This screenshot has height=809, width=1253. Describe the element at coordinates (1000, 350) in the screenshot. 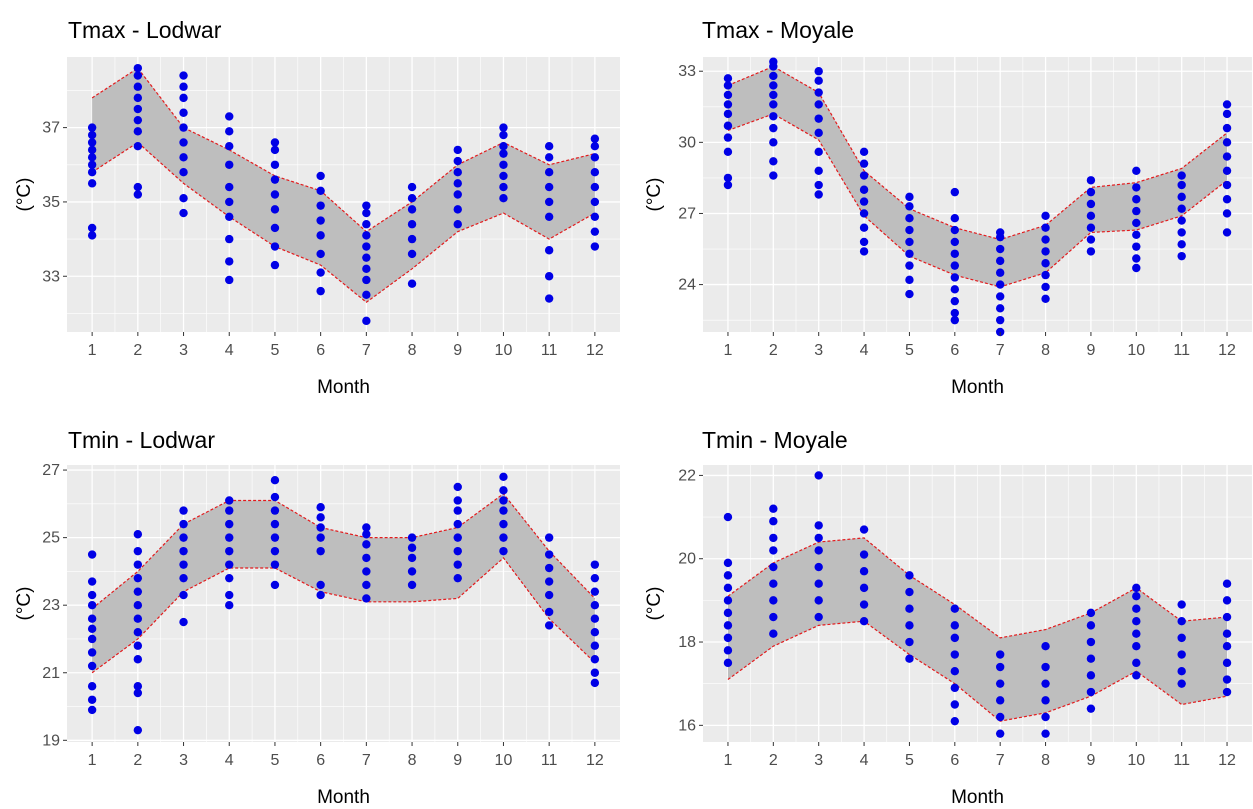

I see `x-tick-label: 7` at that location.